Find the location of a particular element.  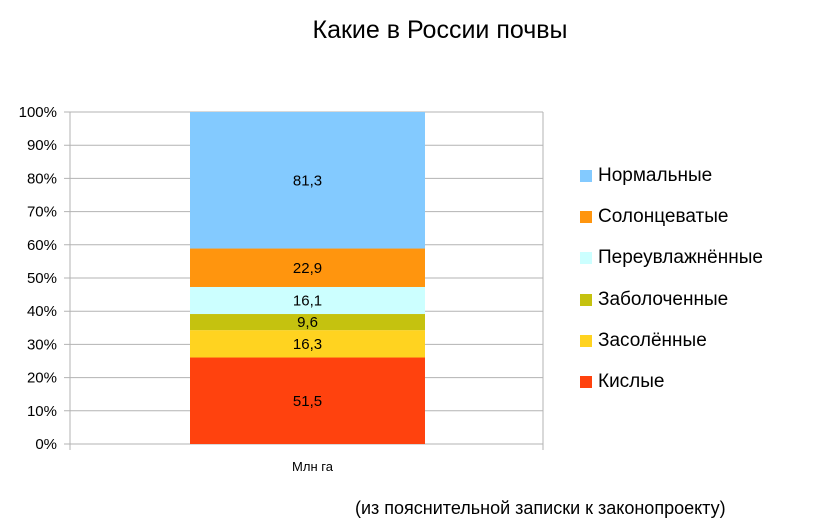

legend-item: Переувлажнённые is located at coordinates (700, 258).